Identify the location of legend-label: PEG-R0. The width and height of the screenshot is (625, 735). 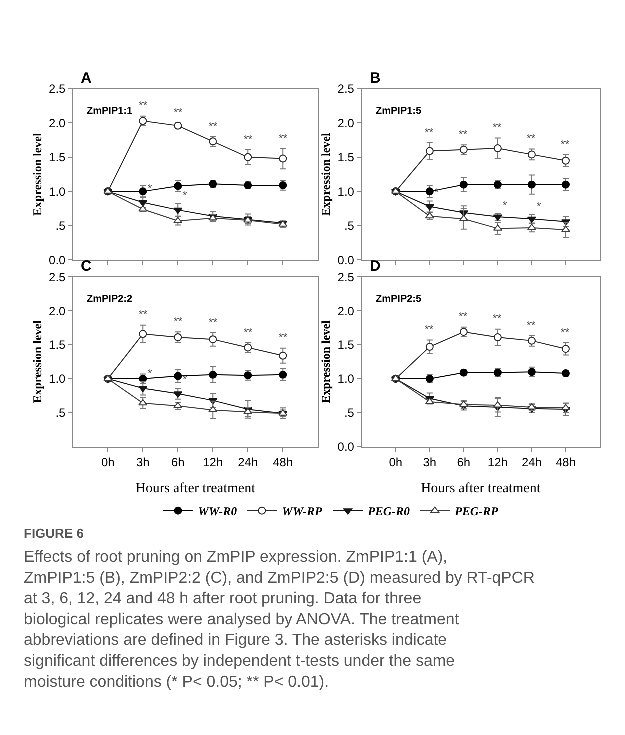
(389, 511).